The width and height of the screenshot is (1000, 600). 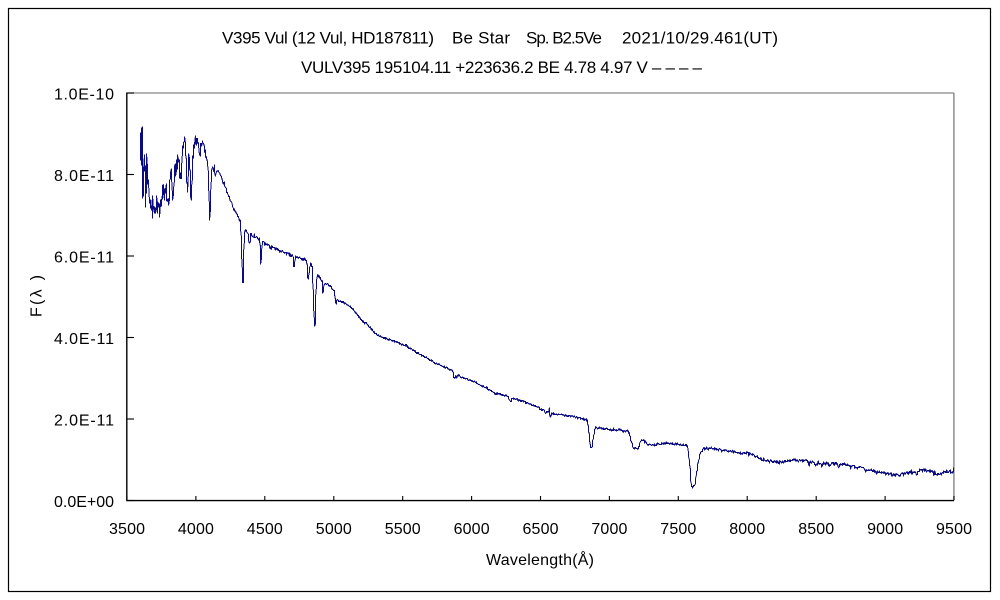 What do you see at coordinates (127, 529) in the screenshot?
I see `svg-text: 3500` at bounding box center [127, 529].